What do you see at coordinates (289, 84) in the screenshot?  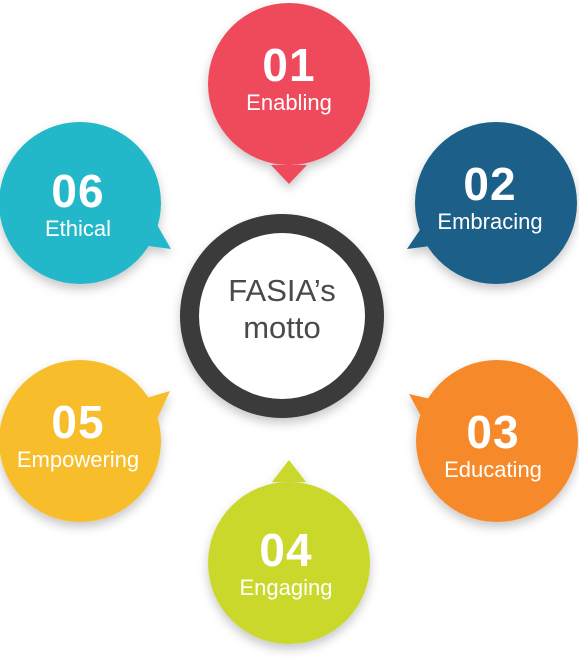 I see `bubble-01-circle` at bounding box center [289, 84].